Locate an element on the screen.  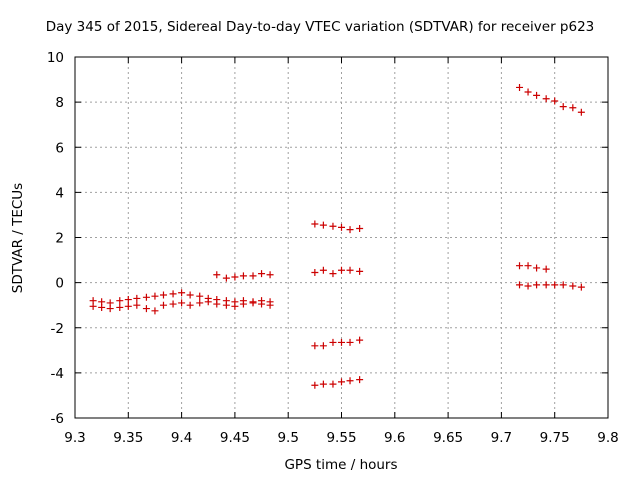
x-tick-label: 9.3 is located at coordinates (74, 438).